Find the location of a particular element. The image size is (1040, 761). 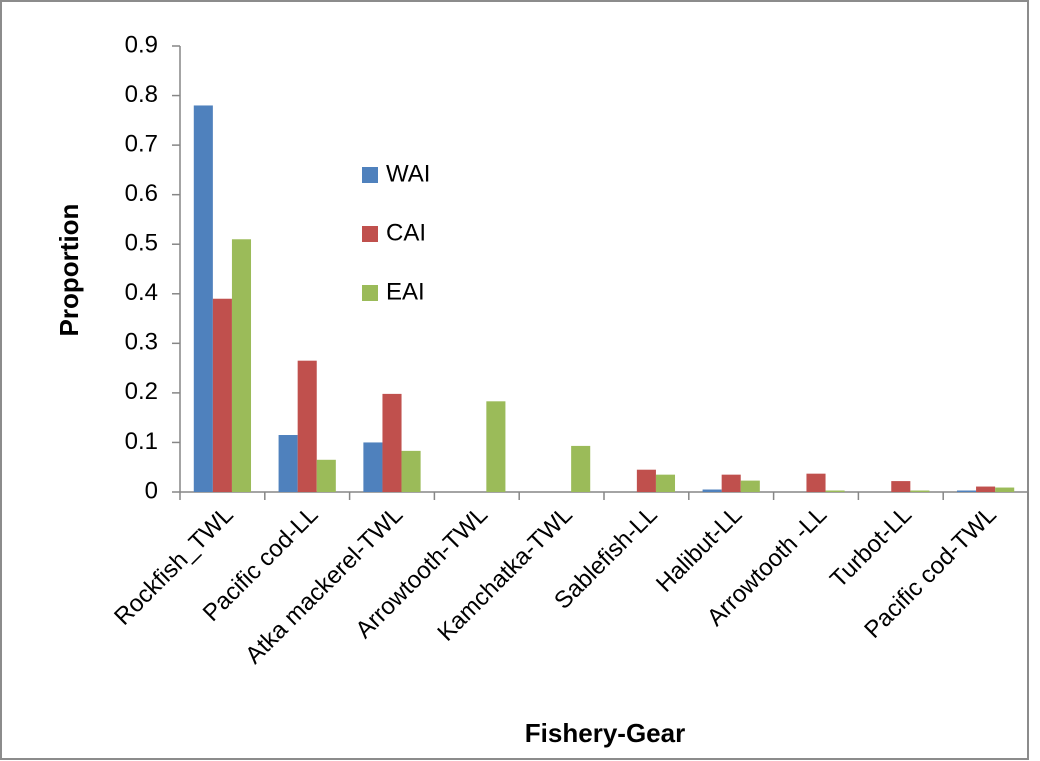

x-axis-title: Fishery-Gear is located at coordinates (605, 733).